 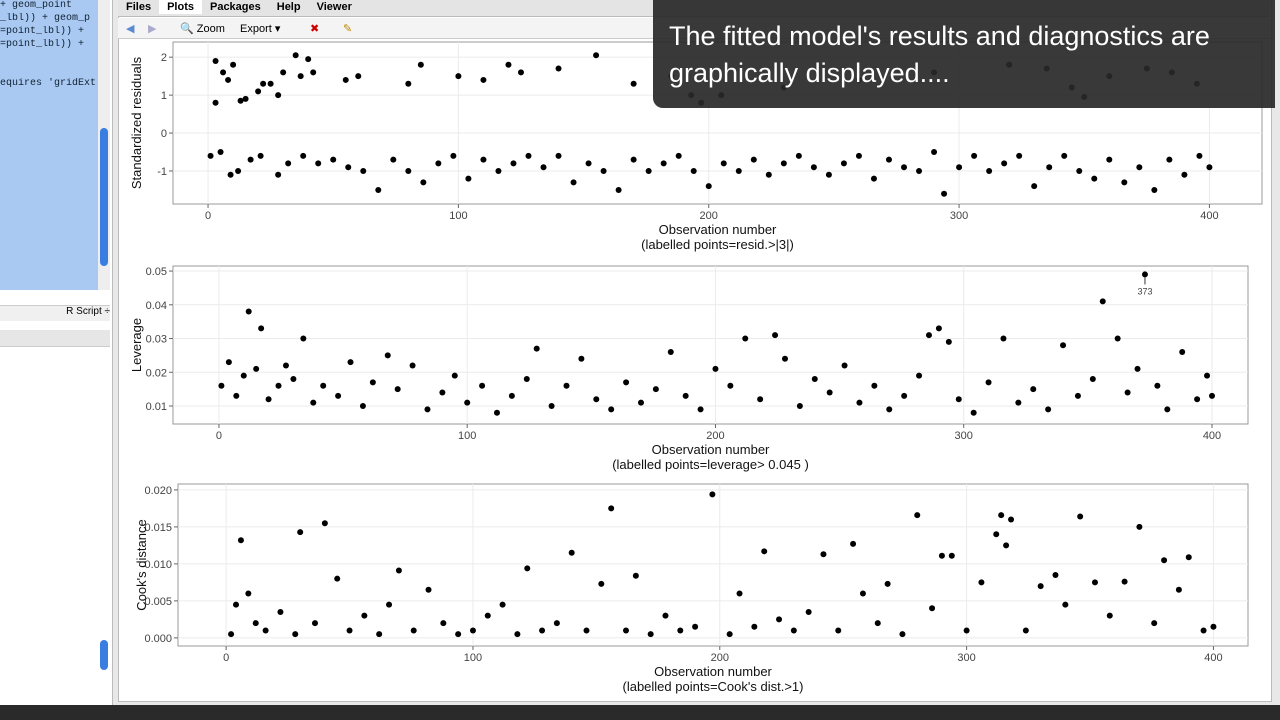 What do you see at coordinates (130, 29) in the screenshot?
I see `back-button: ◀` at bounding box center [130, 29].